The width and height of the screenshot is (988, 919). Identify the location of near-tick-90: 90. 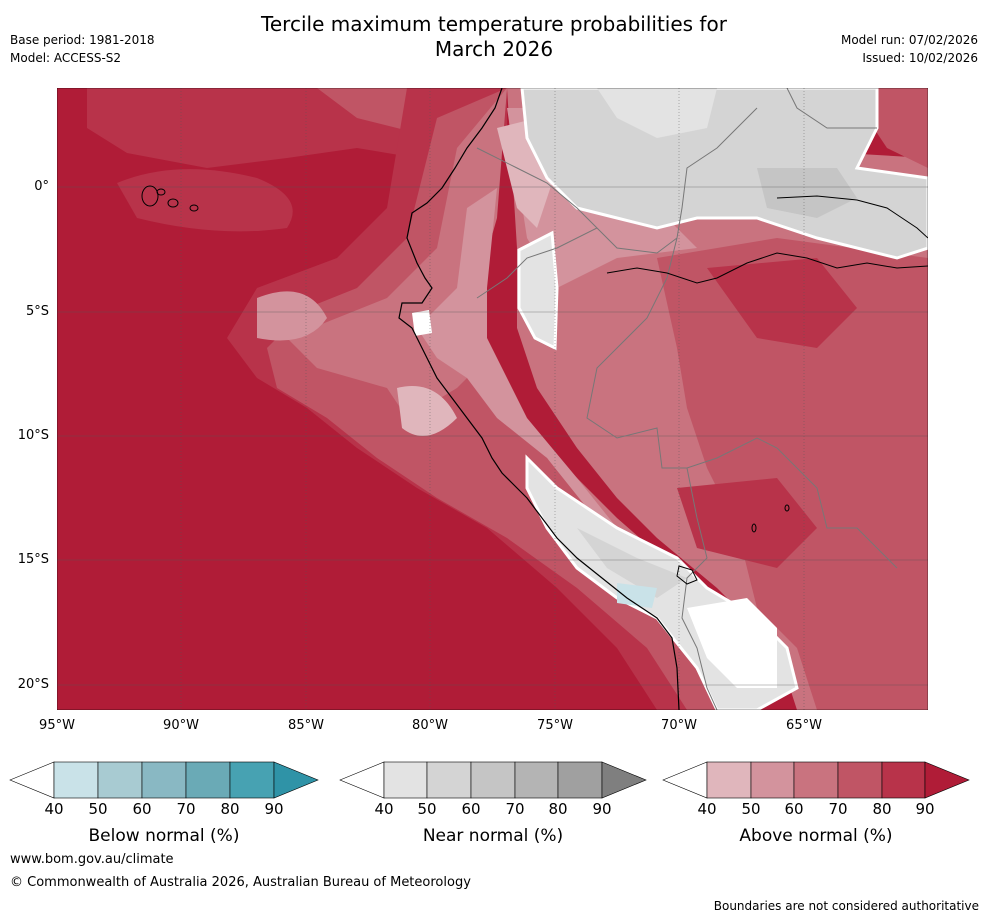
(602, 809).